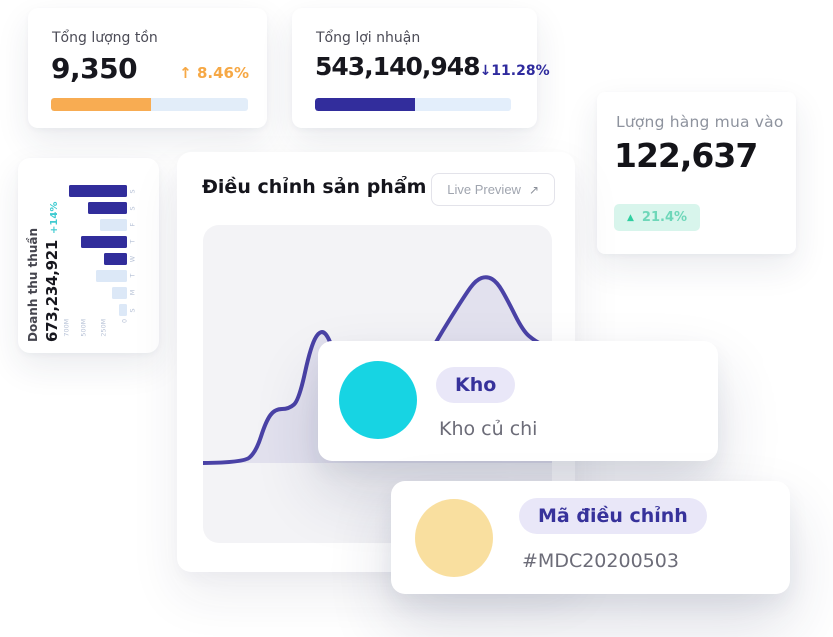 The width and height of the screenshot is (833, 637). What do you see at coordinates (488, 429) in the screenshot?
I see `warehouse-name: Kho củ chi` at bounding box center [488, 429].